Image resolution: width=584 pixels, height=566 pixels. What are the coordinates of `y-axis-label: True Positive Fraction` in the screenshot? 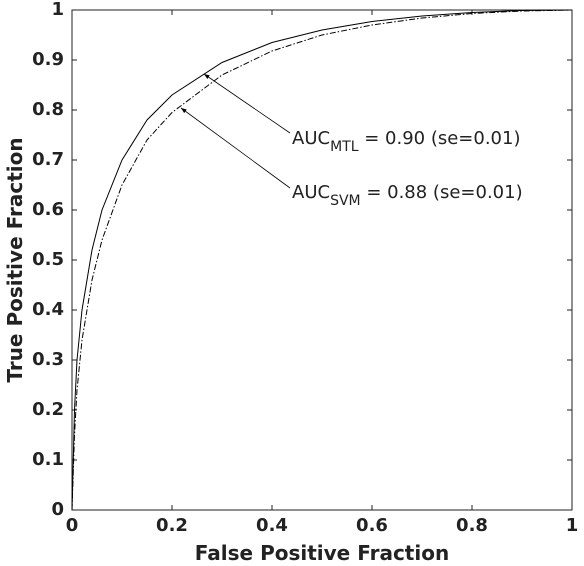 It's located at (15, 259).